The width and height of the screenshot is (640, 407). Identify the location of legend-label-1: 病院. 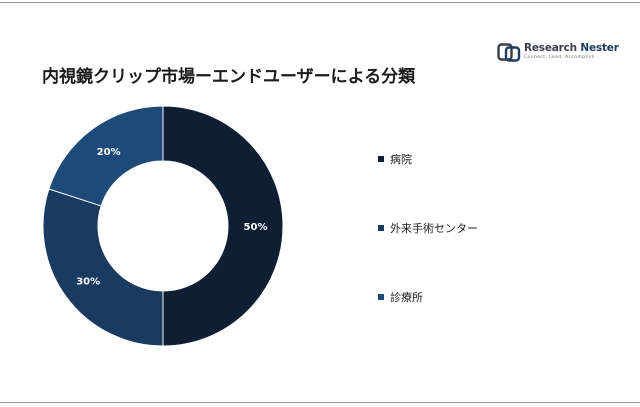
(401, 159).